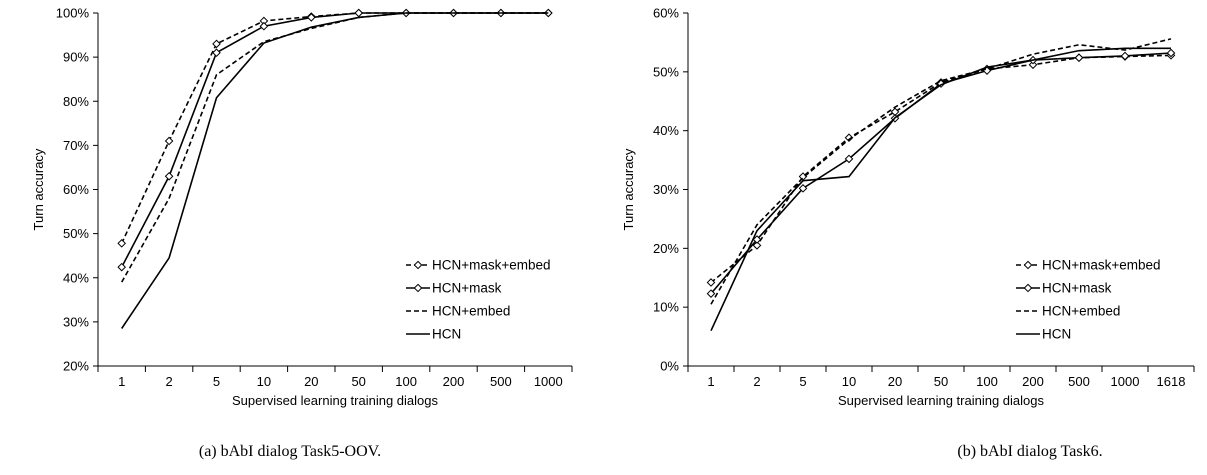  What do you see at coordinates (73, 13) in the screenshot?
I see `y-tick-label: 100%` at bounding box center [73, 13].